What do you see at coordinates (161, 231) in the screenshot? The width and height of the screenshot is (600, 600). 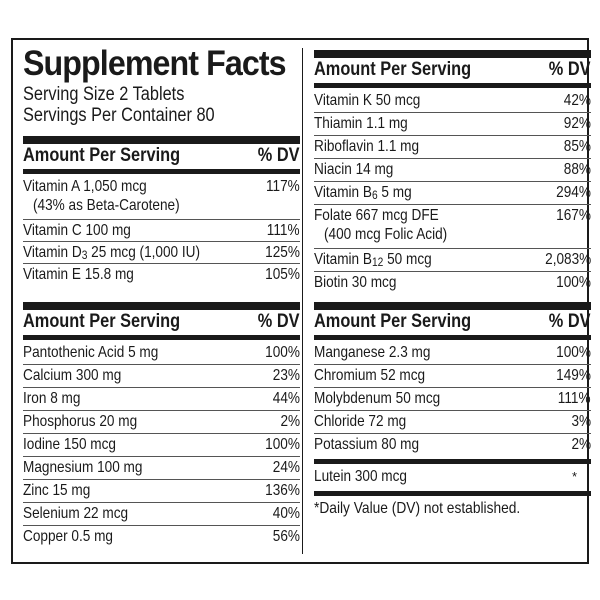 I see `nutrient-row: Vitamin C 100 mg 111%` at bounding box center [161, 231].